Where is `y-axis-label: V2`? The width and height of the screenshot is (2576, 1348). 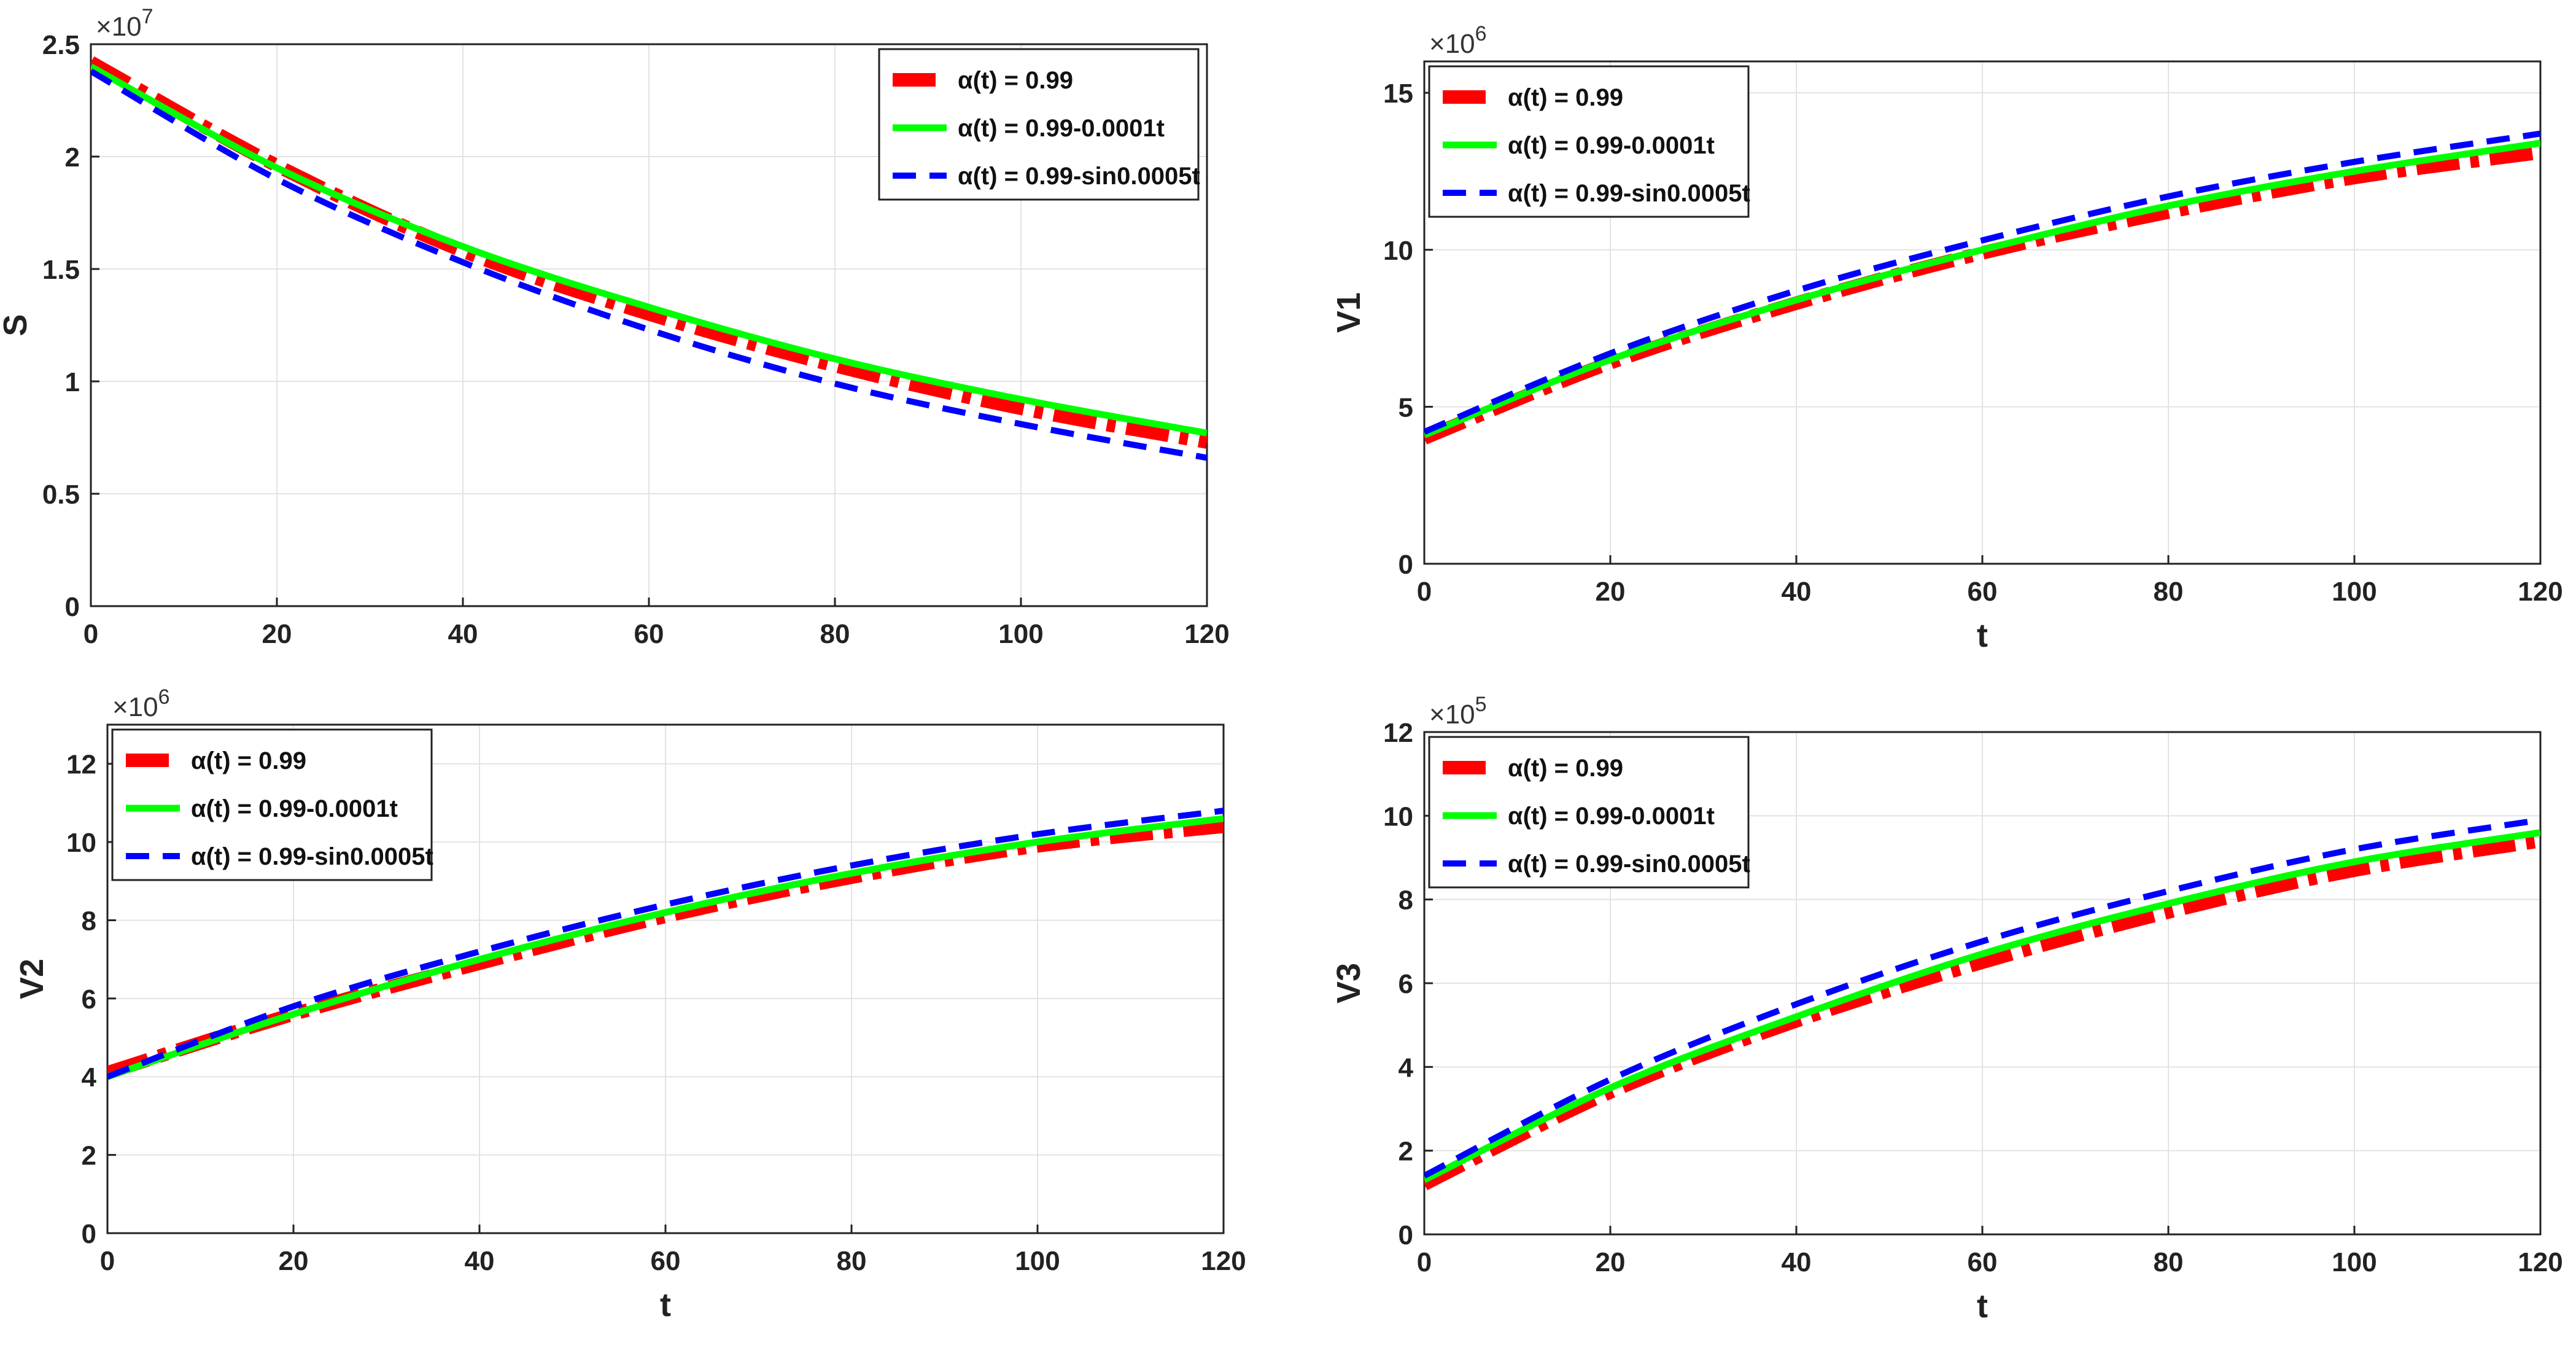 y-axis-label: V2 is located at coordinates (32, 979).